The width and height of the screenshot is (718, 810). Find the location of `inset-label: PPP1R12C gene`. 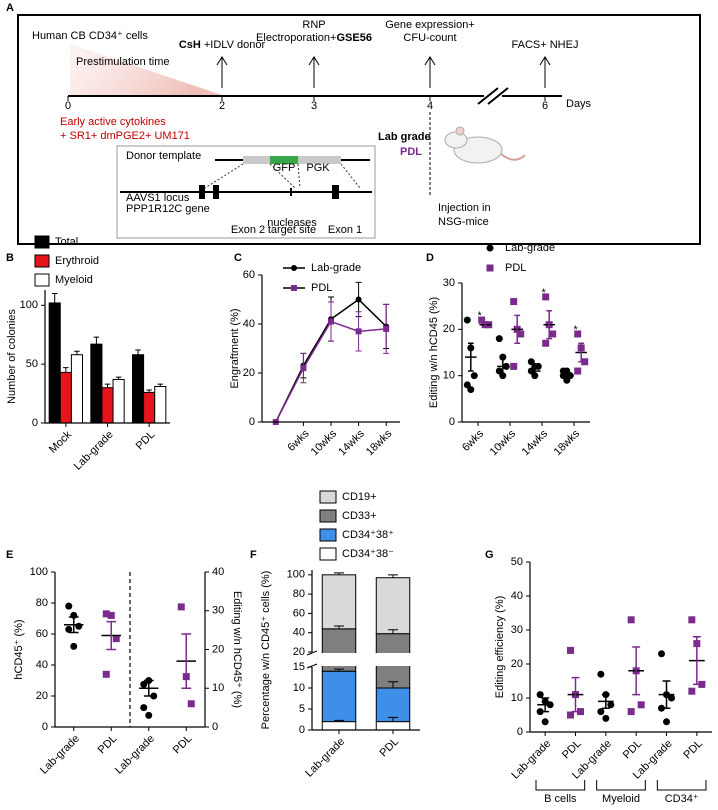

inset-label: PPP1R12C gene is located at coordinates (168, 209).